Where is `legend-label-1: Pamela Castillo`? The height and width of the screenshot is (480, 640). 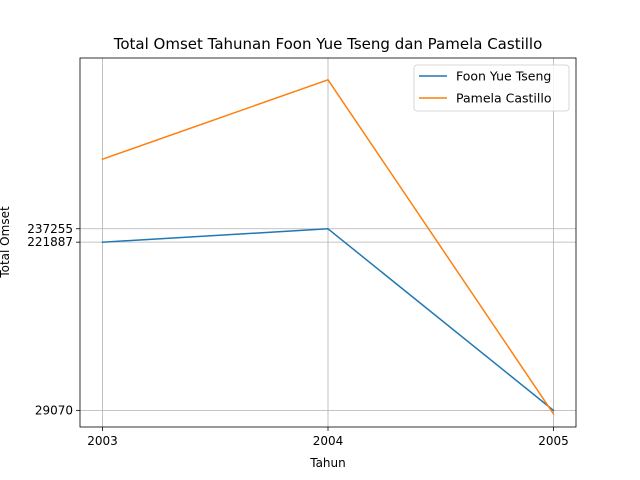 legend-label-1: Pamela Castillo is located at coordinates (503, 98).